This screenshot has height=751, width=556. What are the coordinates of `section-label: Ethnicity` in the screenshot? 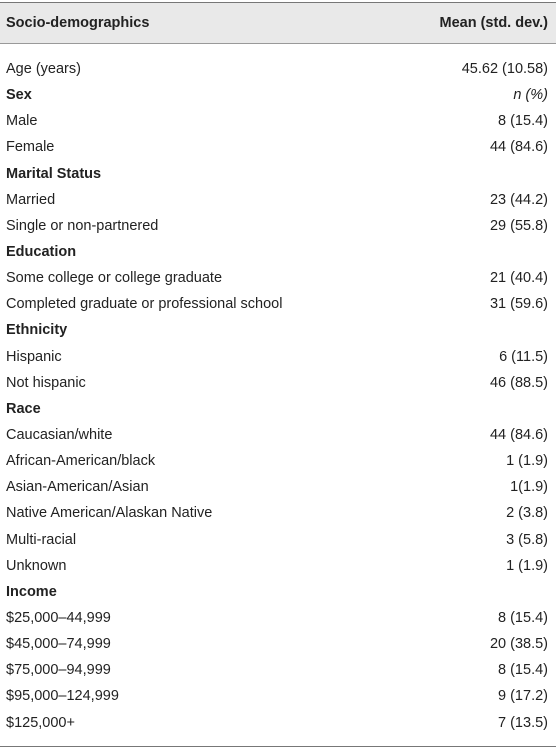 It's located at (37, 330).